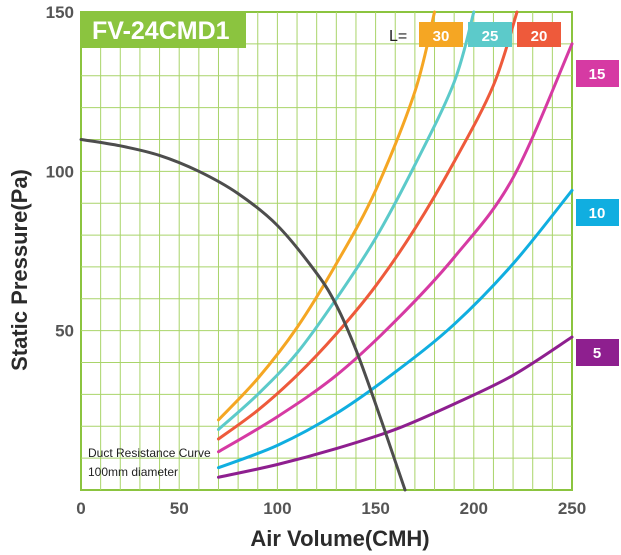 This screenshot has height=555, width=621. I want to click on y-tick-label: 100, so click(60, 171).